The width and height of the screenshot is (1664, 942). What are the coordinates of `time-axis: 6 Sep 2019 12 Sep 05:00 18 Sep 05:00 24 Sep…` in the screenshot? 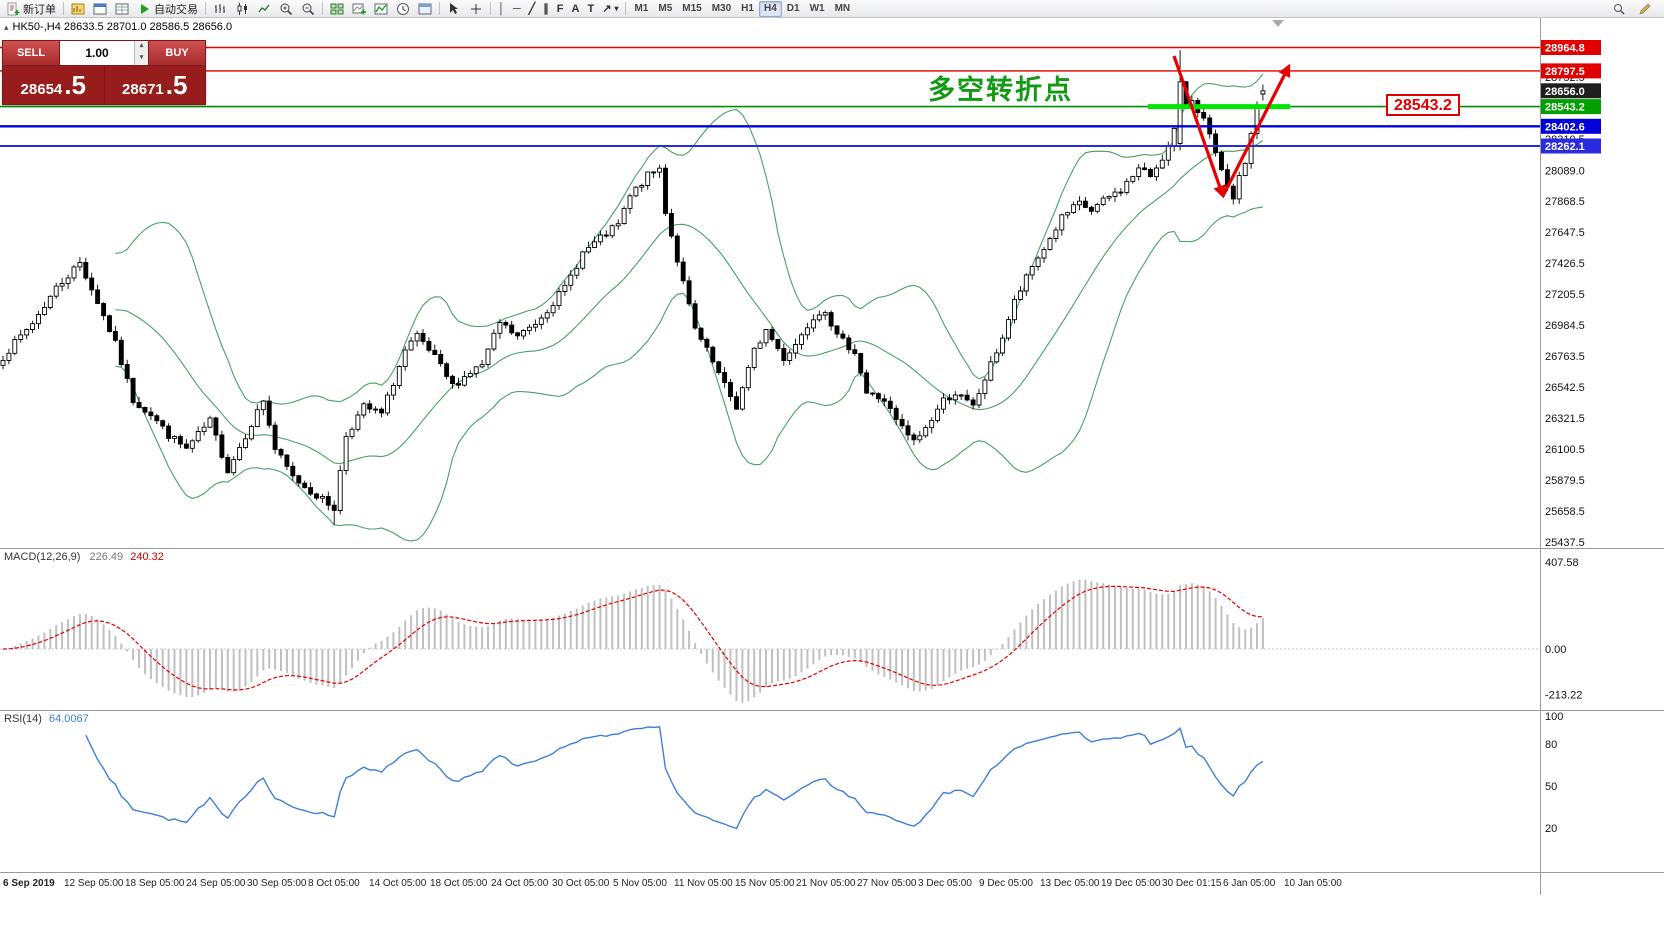 It's located at (672, 883).